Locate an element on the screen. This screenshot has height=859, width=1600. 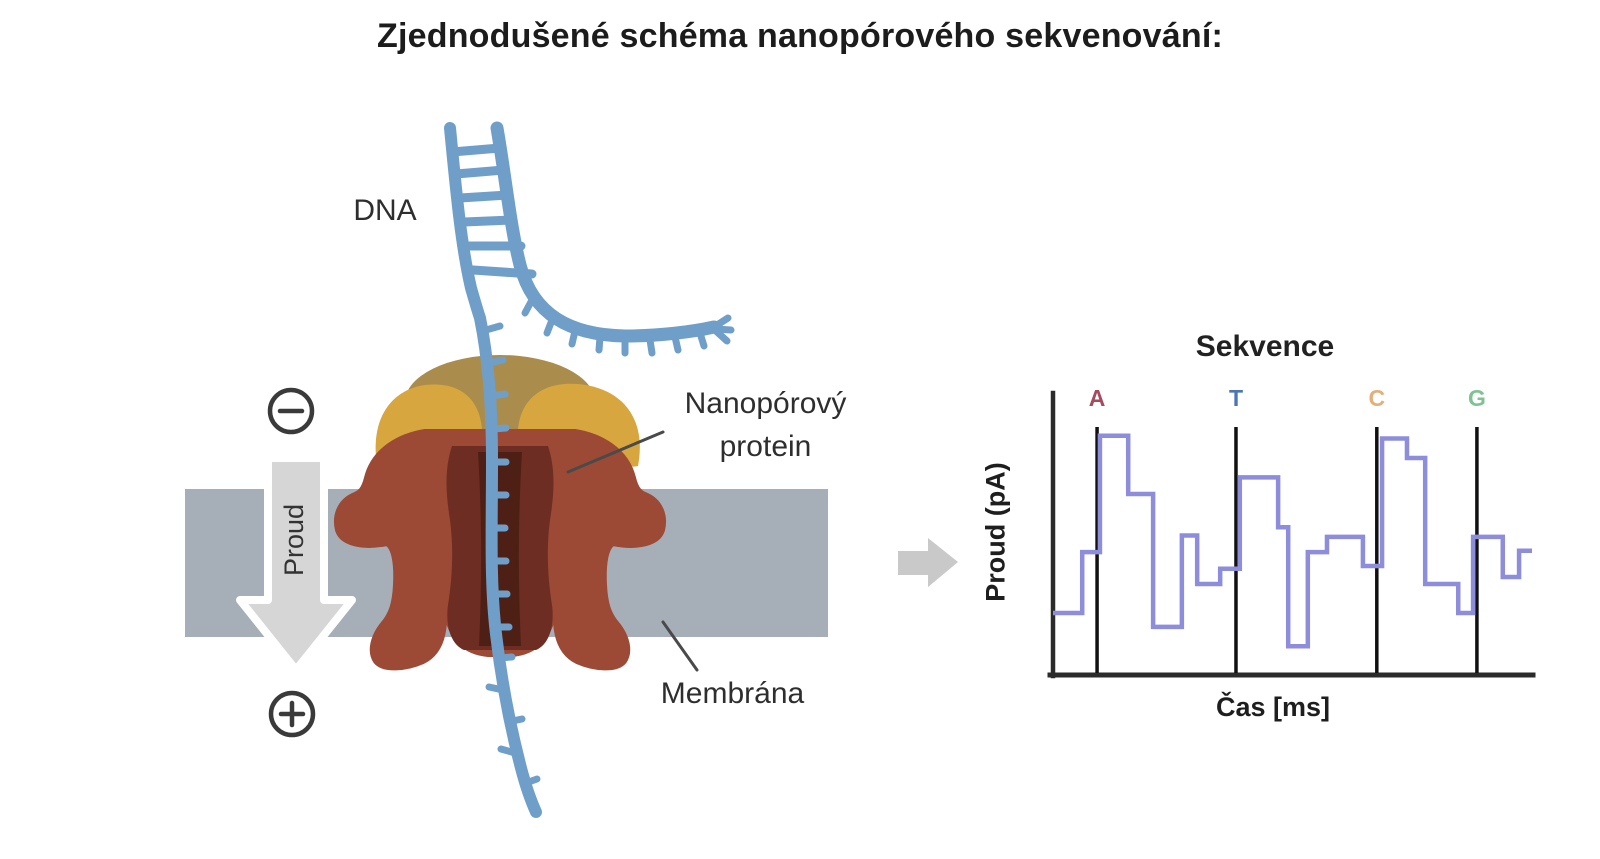
protein-pointer-line is located at coordinates (615, 452).